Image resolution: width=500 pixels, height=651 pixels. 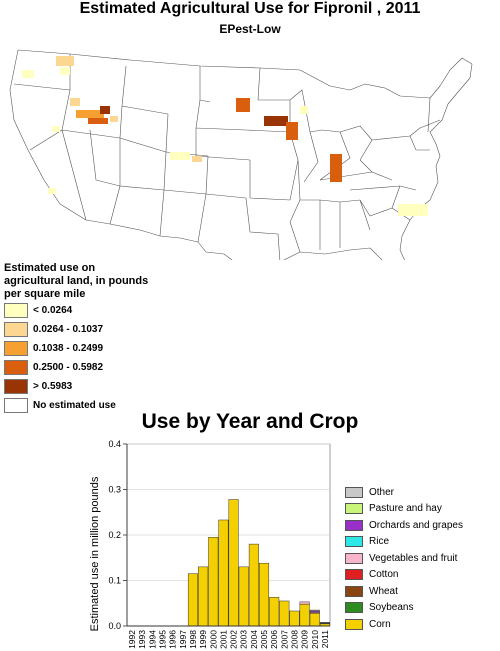 I want to click on map-legend-item: 0.2500 - 0.5982, so click(x=84, y=367).